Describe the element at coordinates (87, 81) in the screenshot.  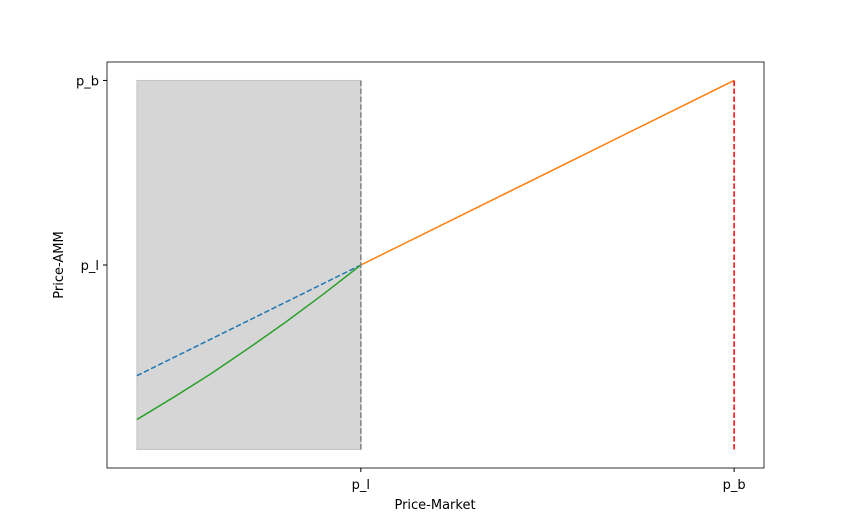
I see `y-tick-label: p_b` at that location.